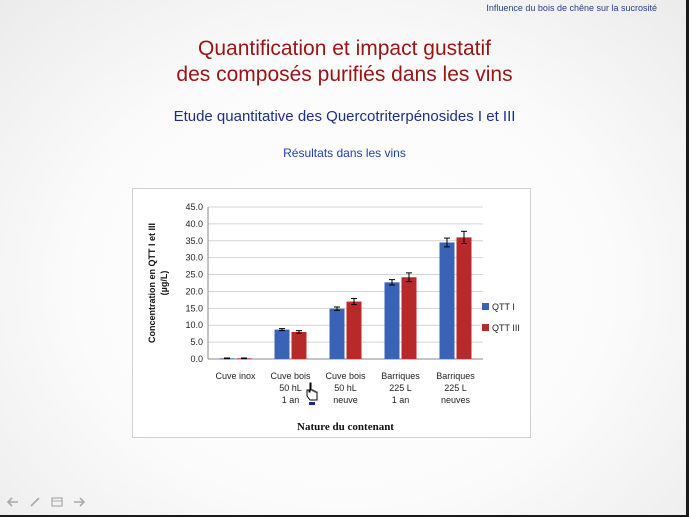  I want to click on y-tick-label: 35.0, so click(194, 241).